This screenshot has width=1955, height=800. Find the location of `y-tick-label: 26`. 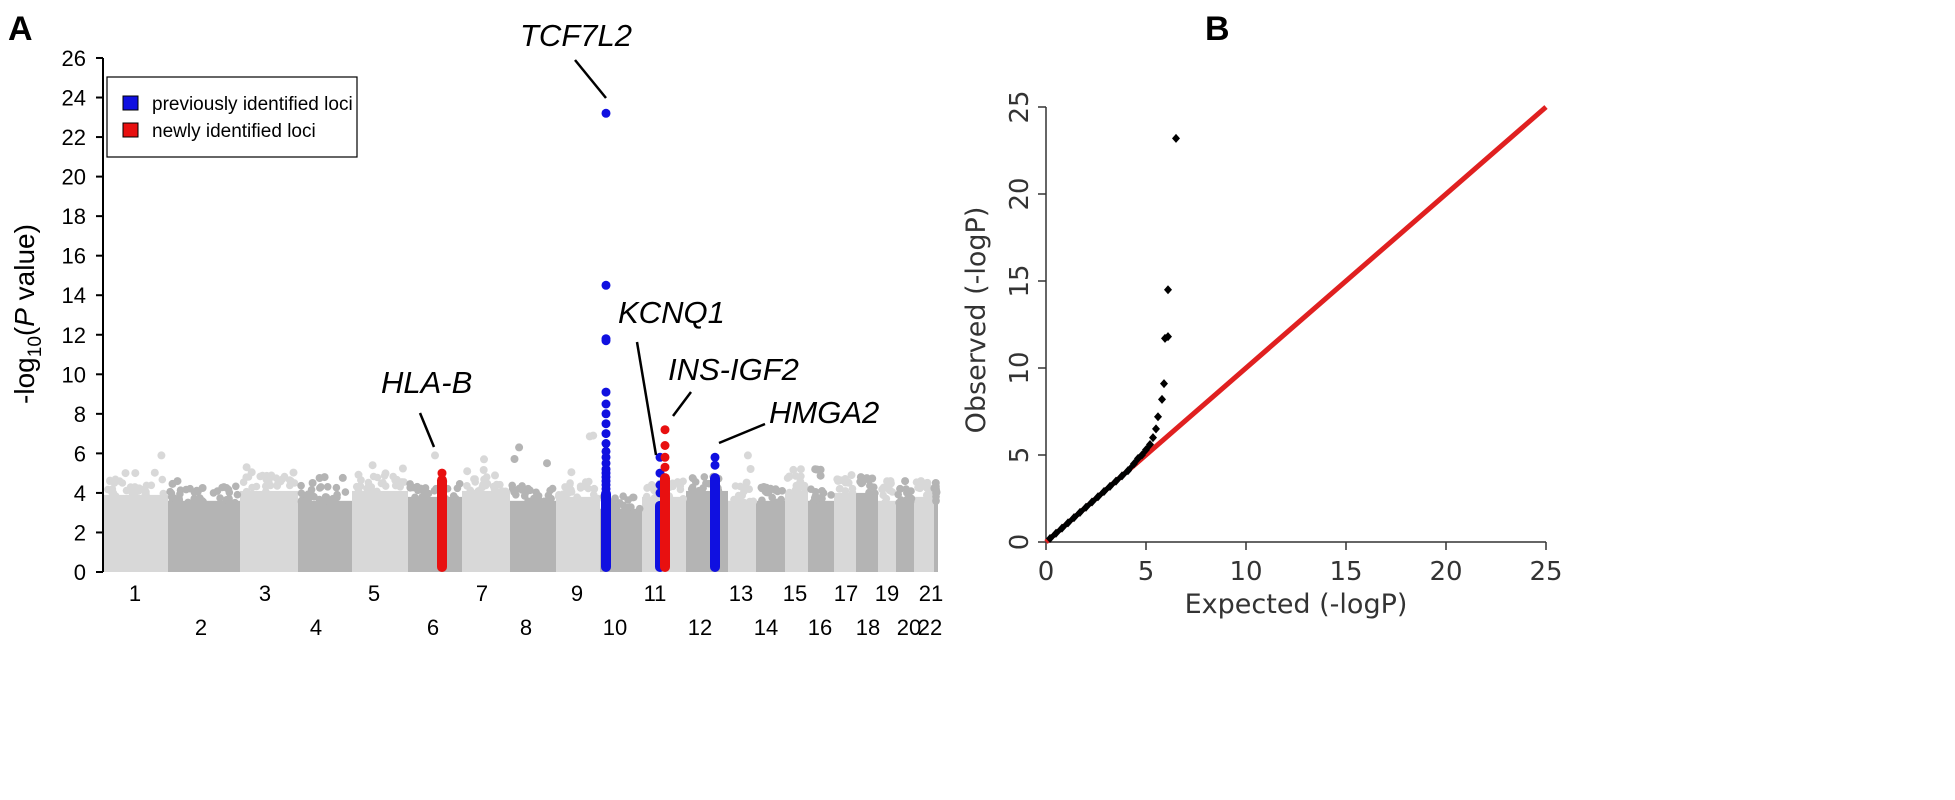

y-tick-label: 26 is located at coordinates (74, 58).